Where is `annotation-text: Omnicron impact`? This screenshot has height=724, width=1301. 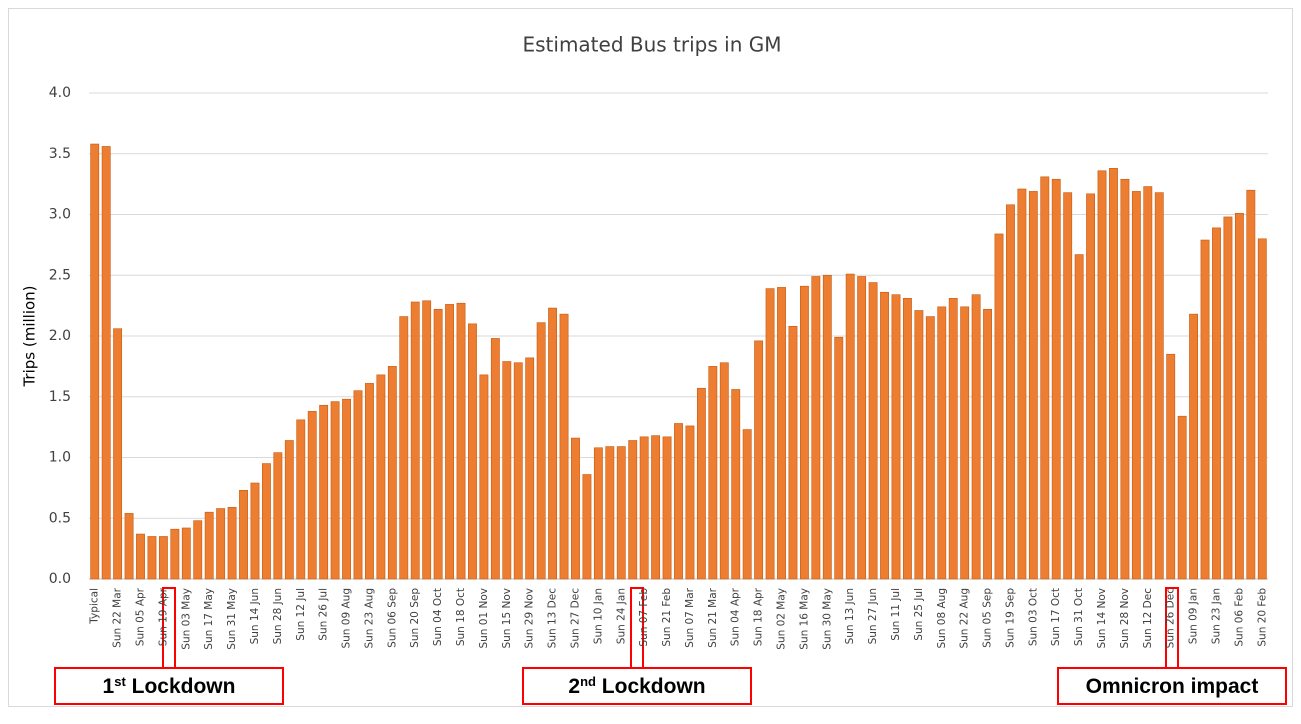
annotation-text: Omnicron impact is located at coordinates (1172, 686).